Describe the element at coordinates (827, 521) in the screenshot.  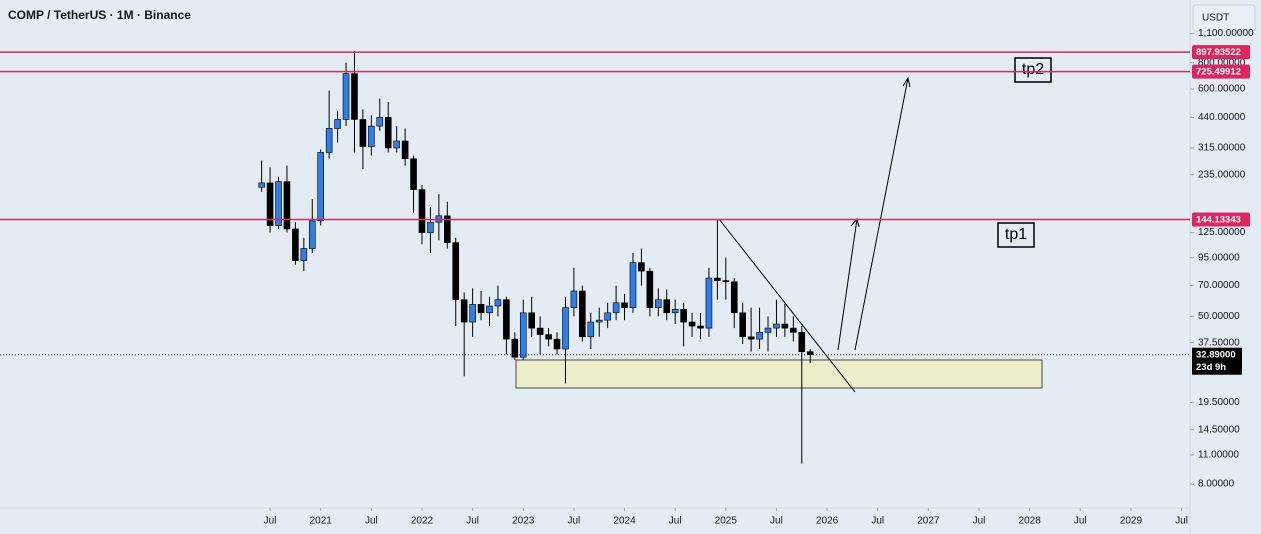
I see `x-tick-label: 2026` at that location.